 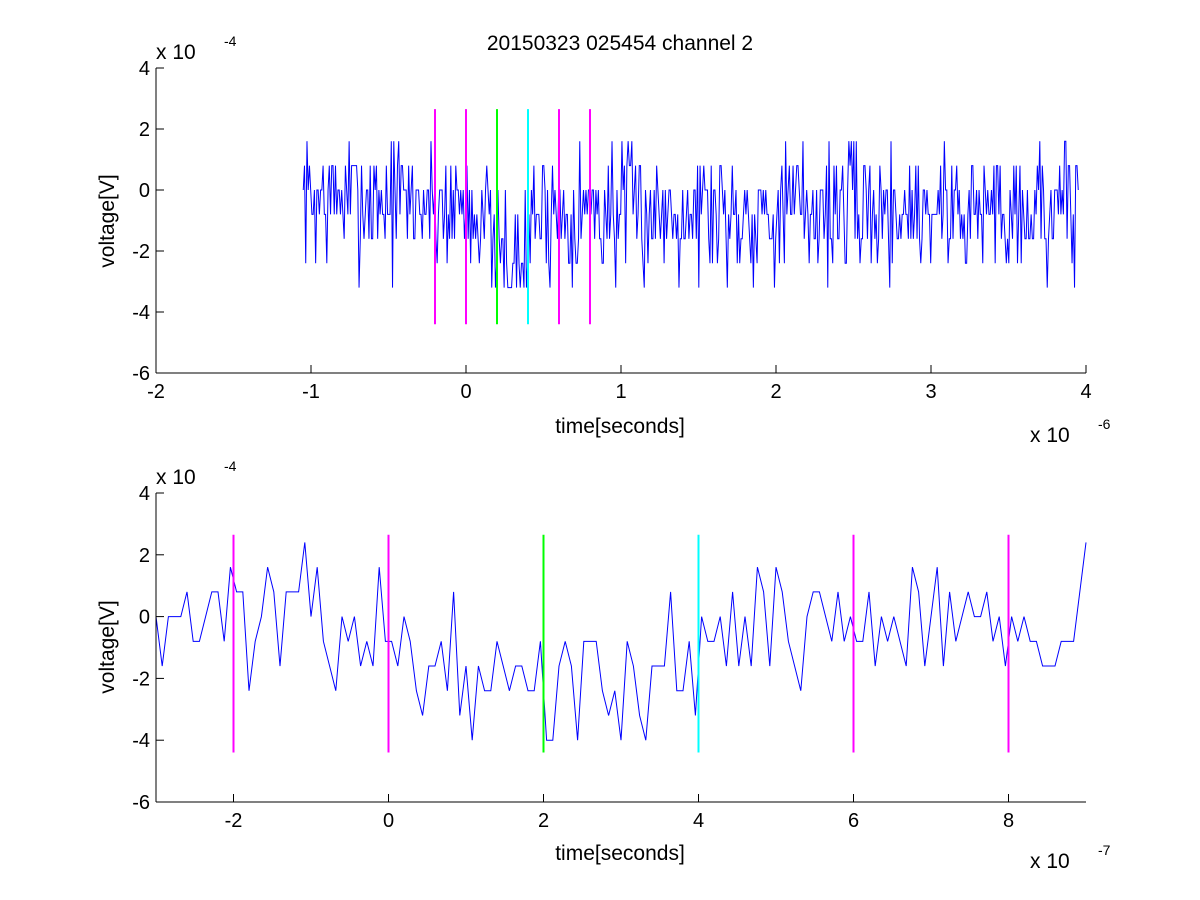 I want to click on top-x-tick-label: 3, so click(x=930, y=392).